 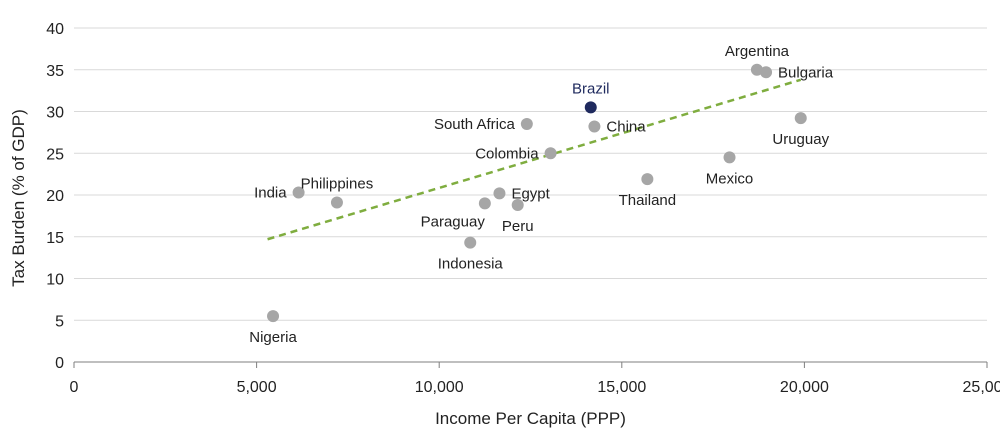 What do you see at coordinates (730, 178) in the screenshot?
I see `point-label: Mexico` at bounding box center [730, 178].